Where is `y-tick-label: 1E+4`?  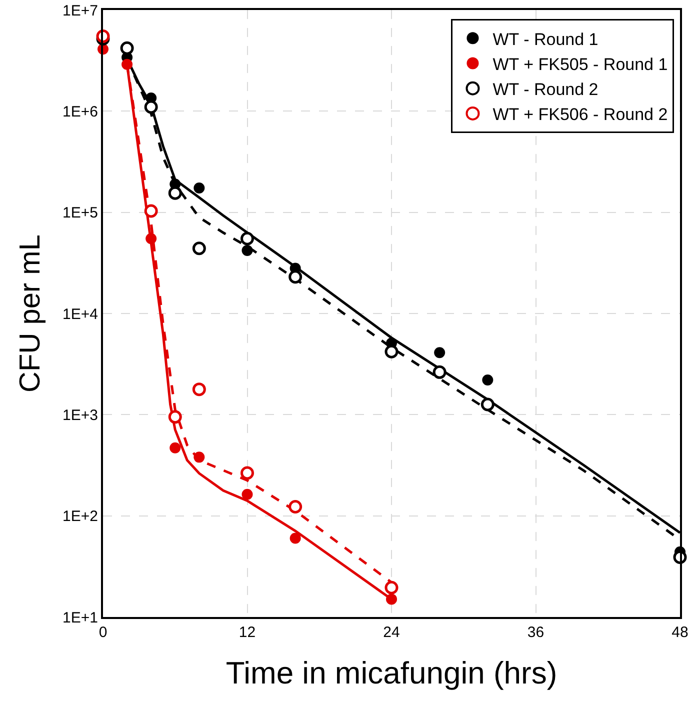 y-tick-label: 1E+4 is located at coordinates (80, 314).